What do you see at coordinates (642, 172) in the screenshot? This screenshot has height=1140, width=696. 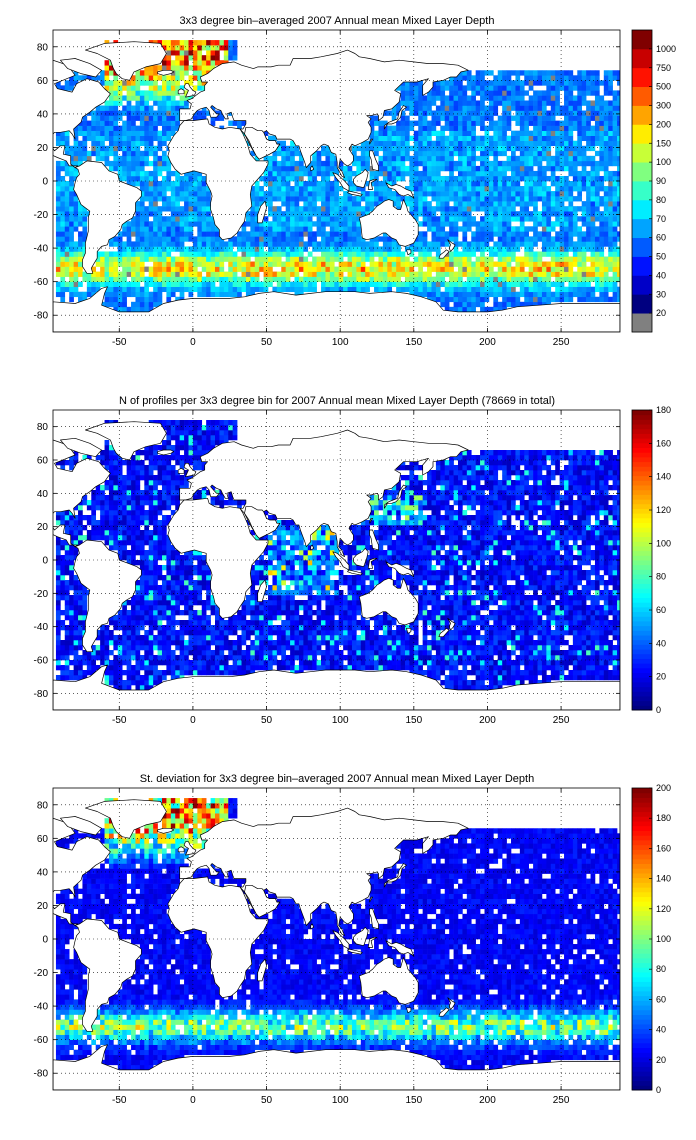 I see `colorbar-swatch` at bounding box center [642, 172].